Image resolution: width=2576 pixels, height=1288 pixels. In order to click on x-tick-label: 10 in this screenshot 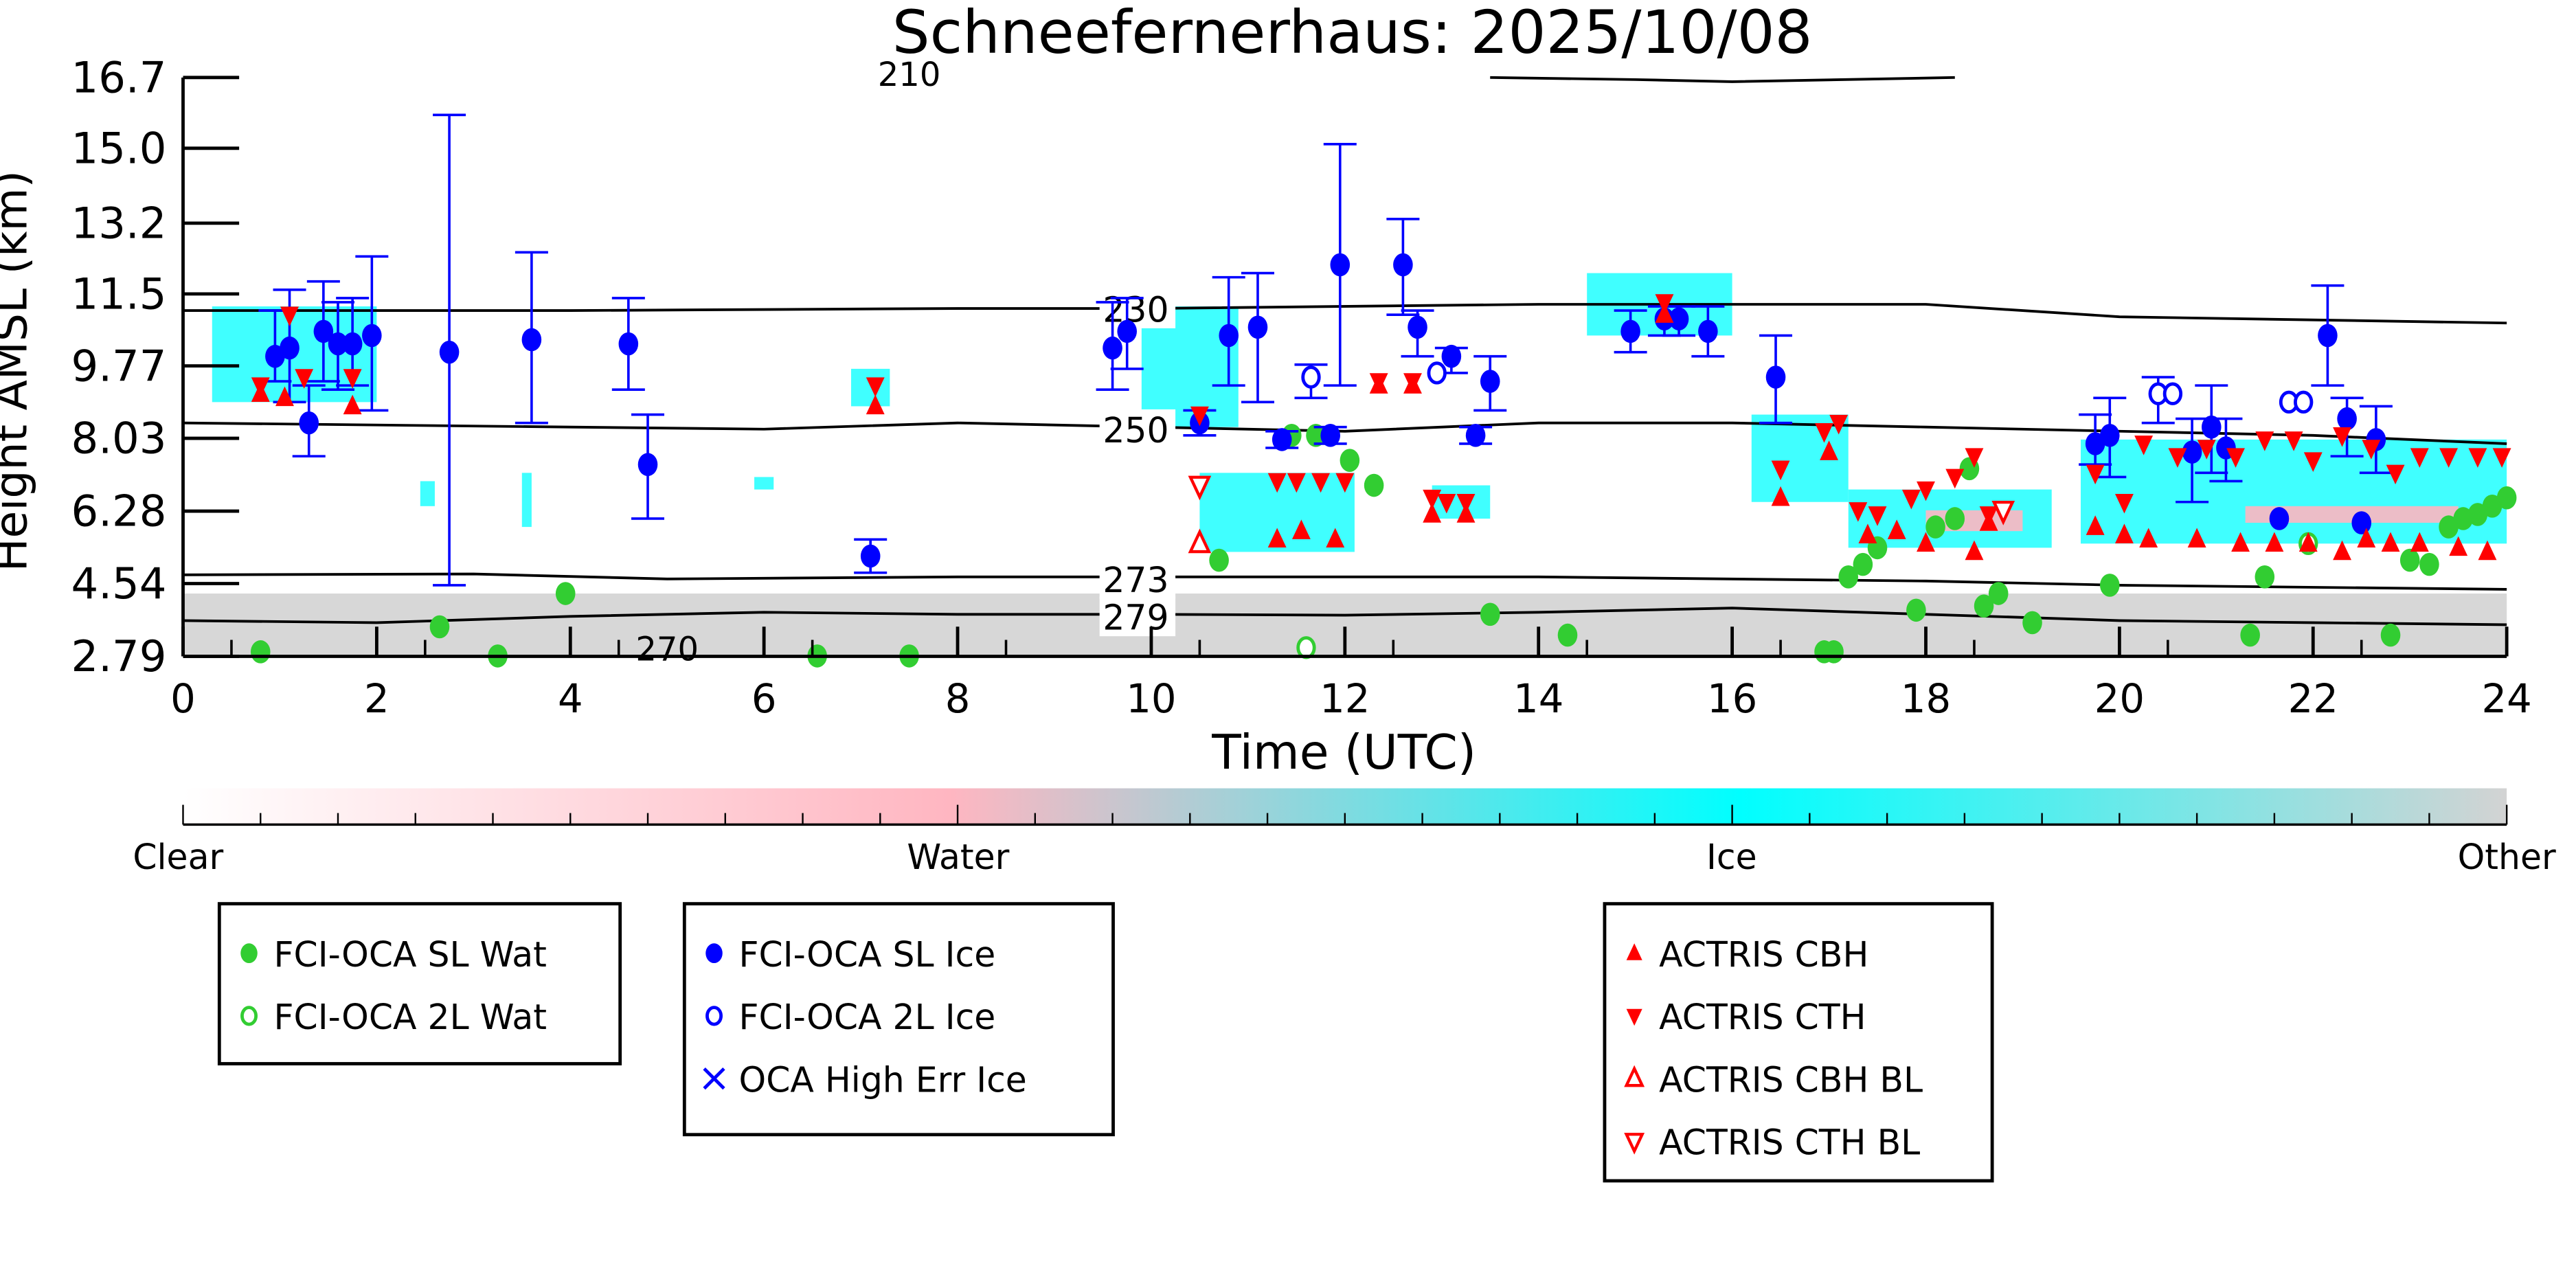, I will do `click(1151, 699)`.